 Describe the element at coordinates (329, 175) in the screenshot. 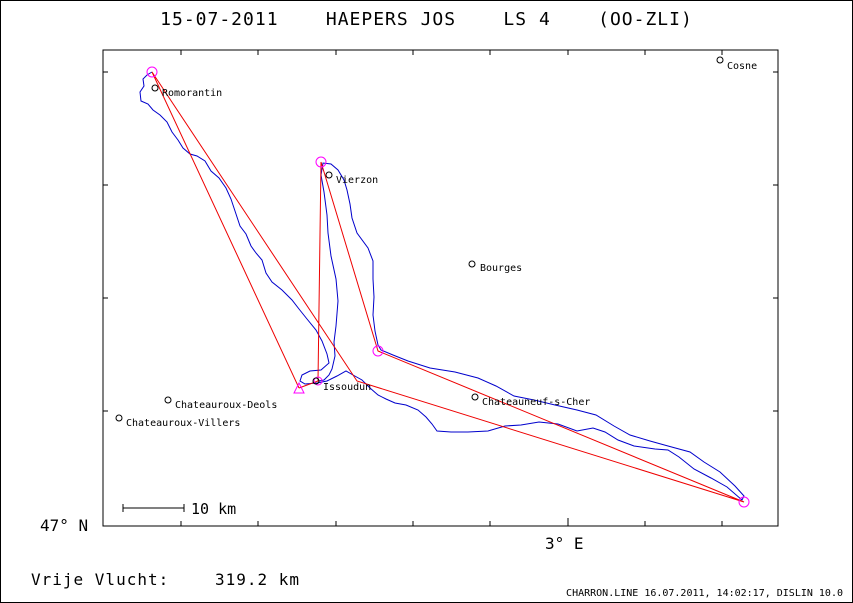

I see `marker-vierzon` at that location.